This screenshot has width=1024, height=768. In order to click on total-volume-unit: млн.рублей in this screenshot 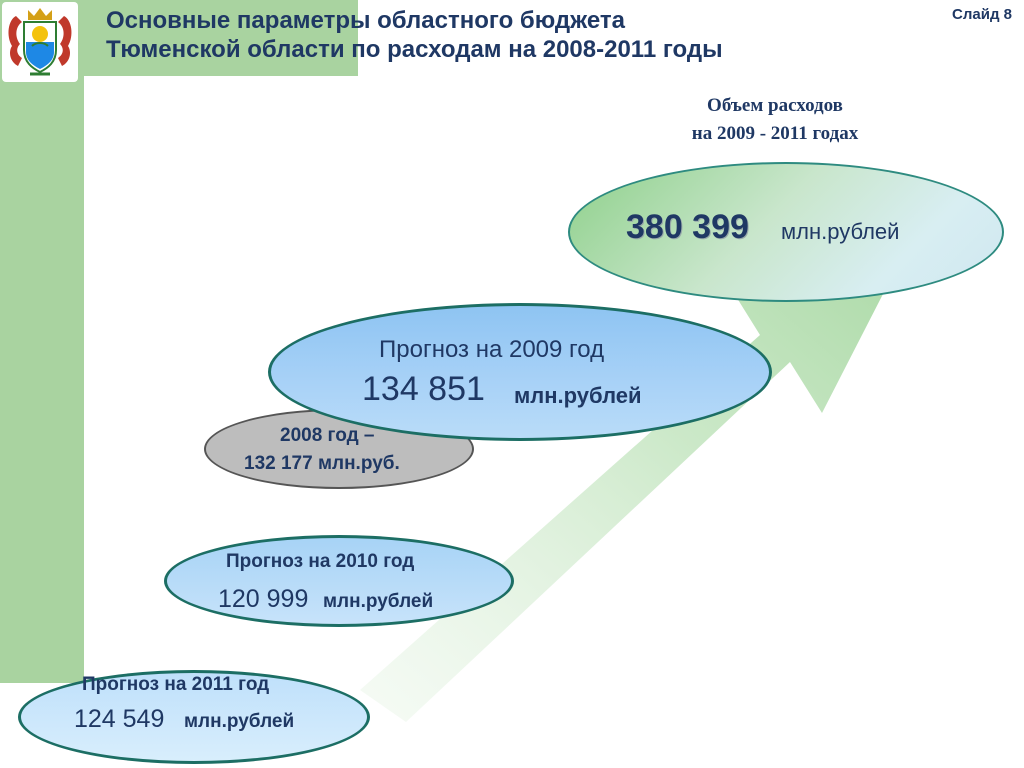, I will do `click(840, 231)`.